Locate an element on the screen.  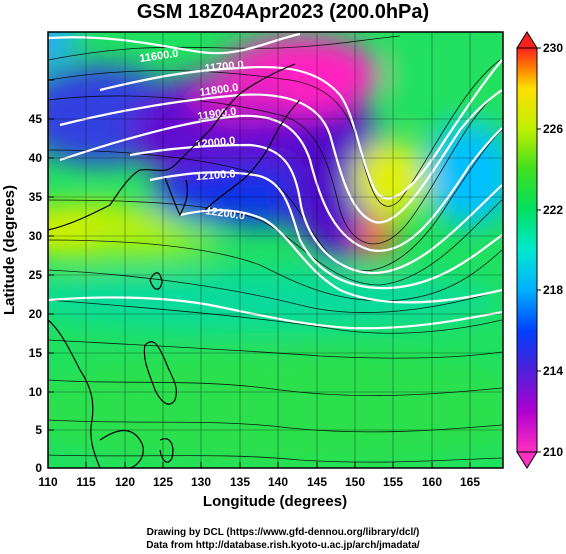
y-tick-label: 10 is located at coordinates (36, 392).